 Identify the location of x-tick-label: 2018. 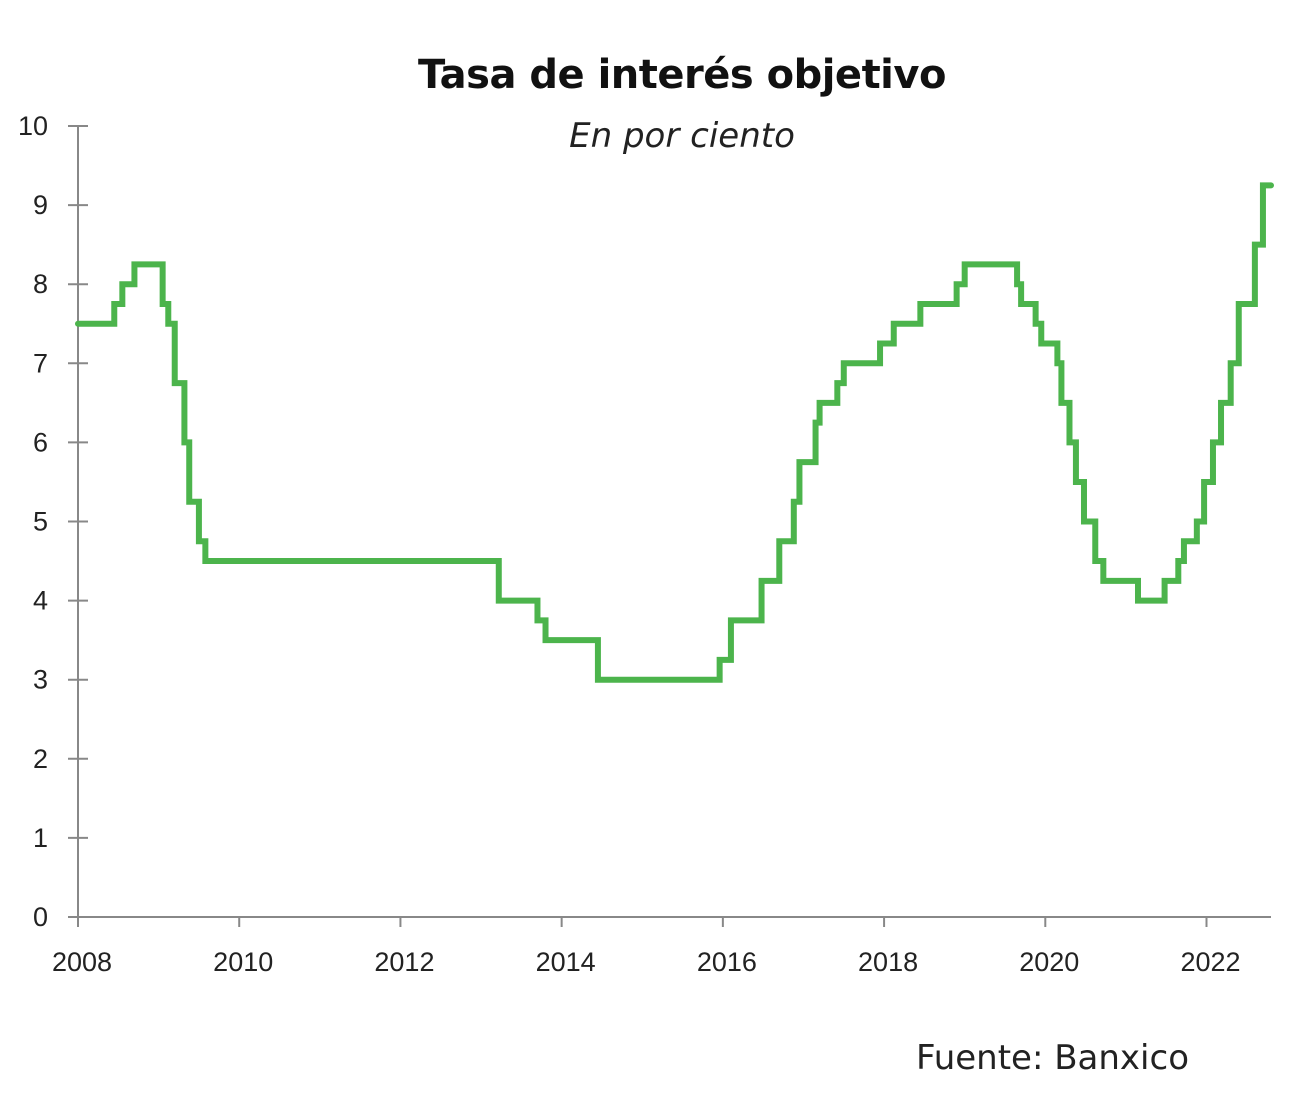
(888, 962).